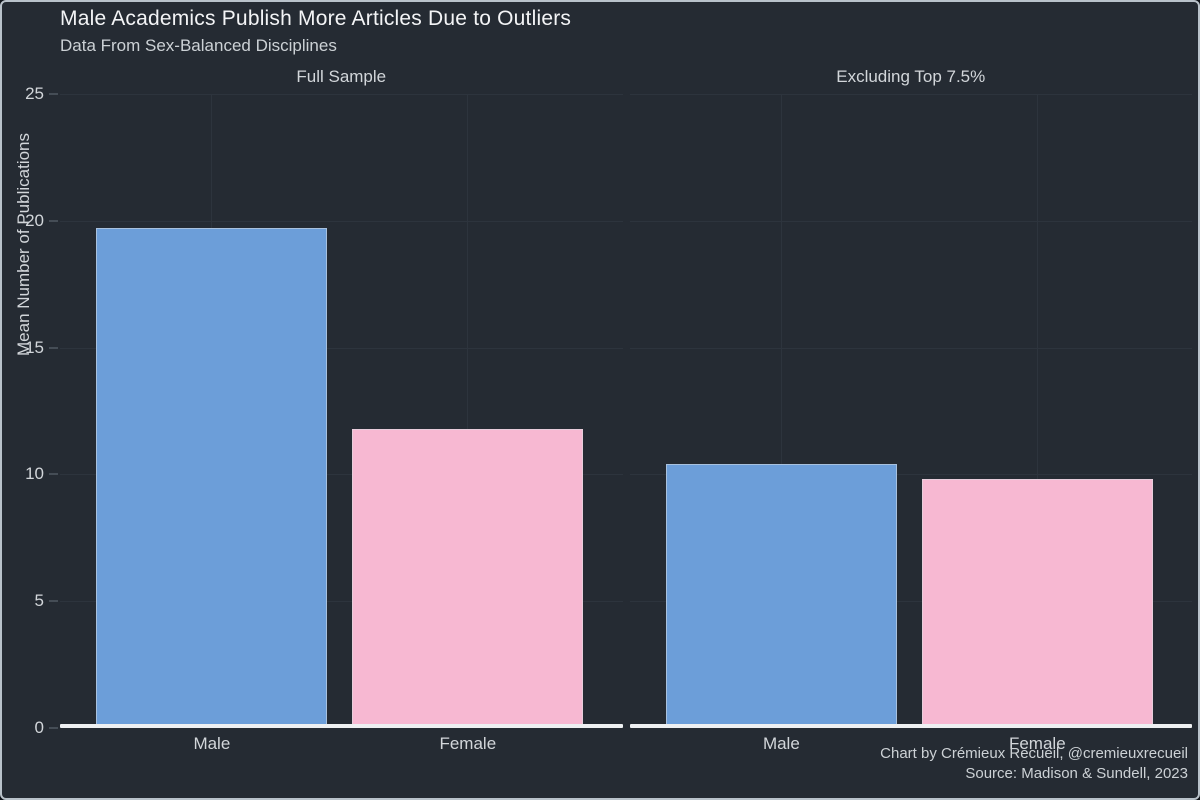 This screenshot has width=1200, height=800. What do you see at coordinates (34, 347) in the screenshot?
I see `y-tick-label: 15` at bounding box center [34, 347].